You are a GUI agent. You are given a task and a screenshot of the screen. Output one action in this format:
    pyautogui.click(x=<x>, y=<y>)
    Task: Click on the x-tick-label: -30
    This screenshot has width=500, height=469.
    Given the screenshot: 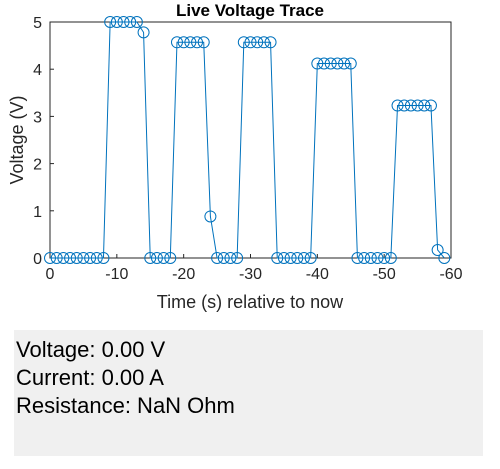 What is the action you would take?
    pyautogui.click(x=250, y=274)
    